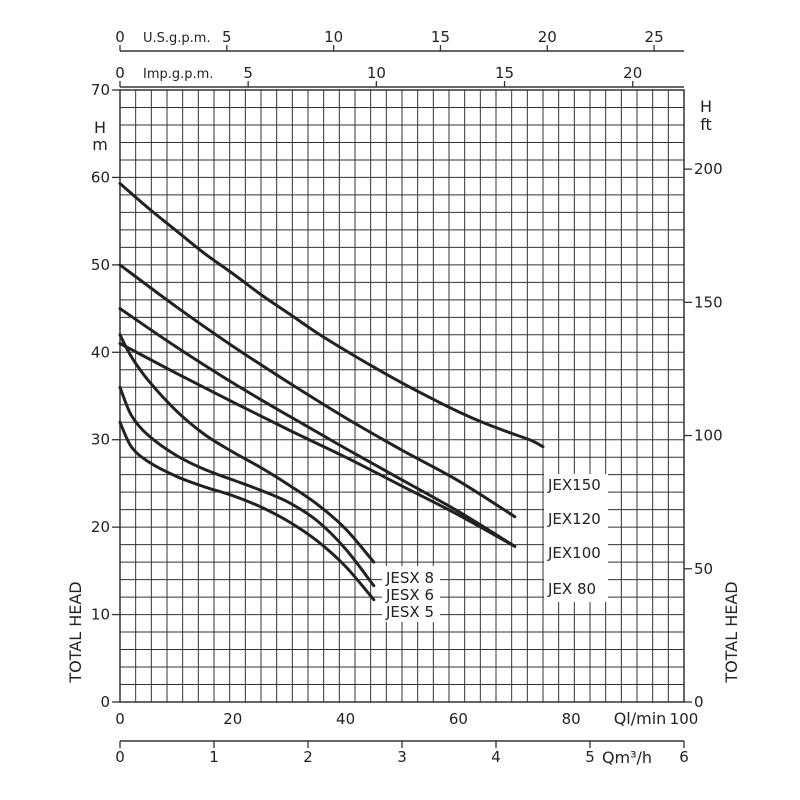  I want to click on series-label-jex100: JEX100, so click(574, 553).